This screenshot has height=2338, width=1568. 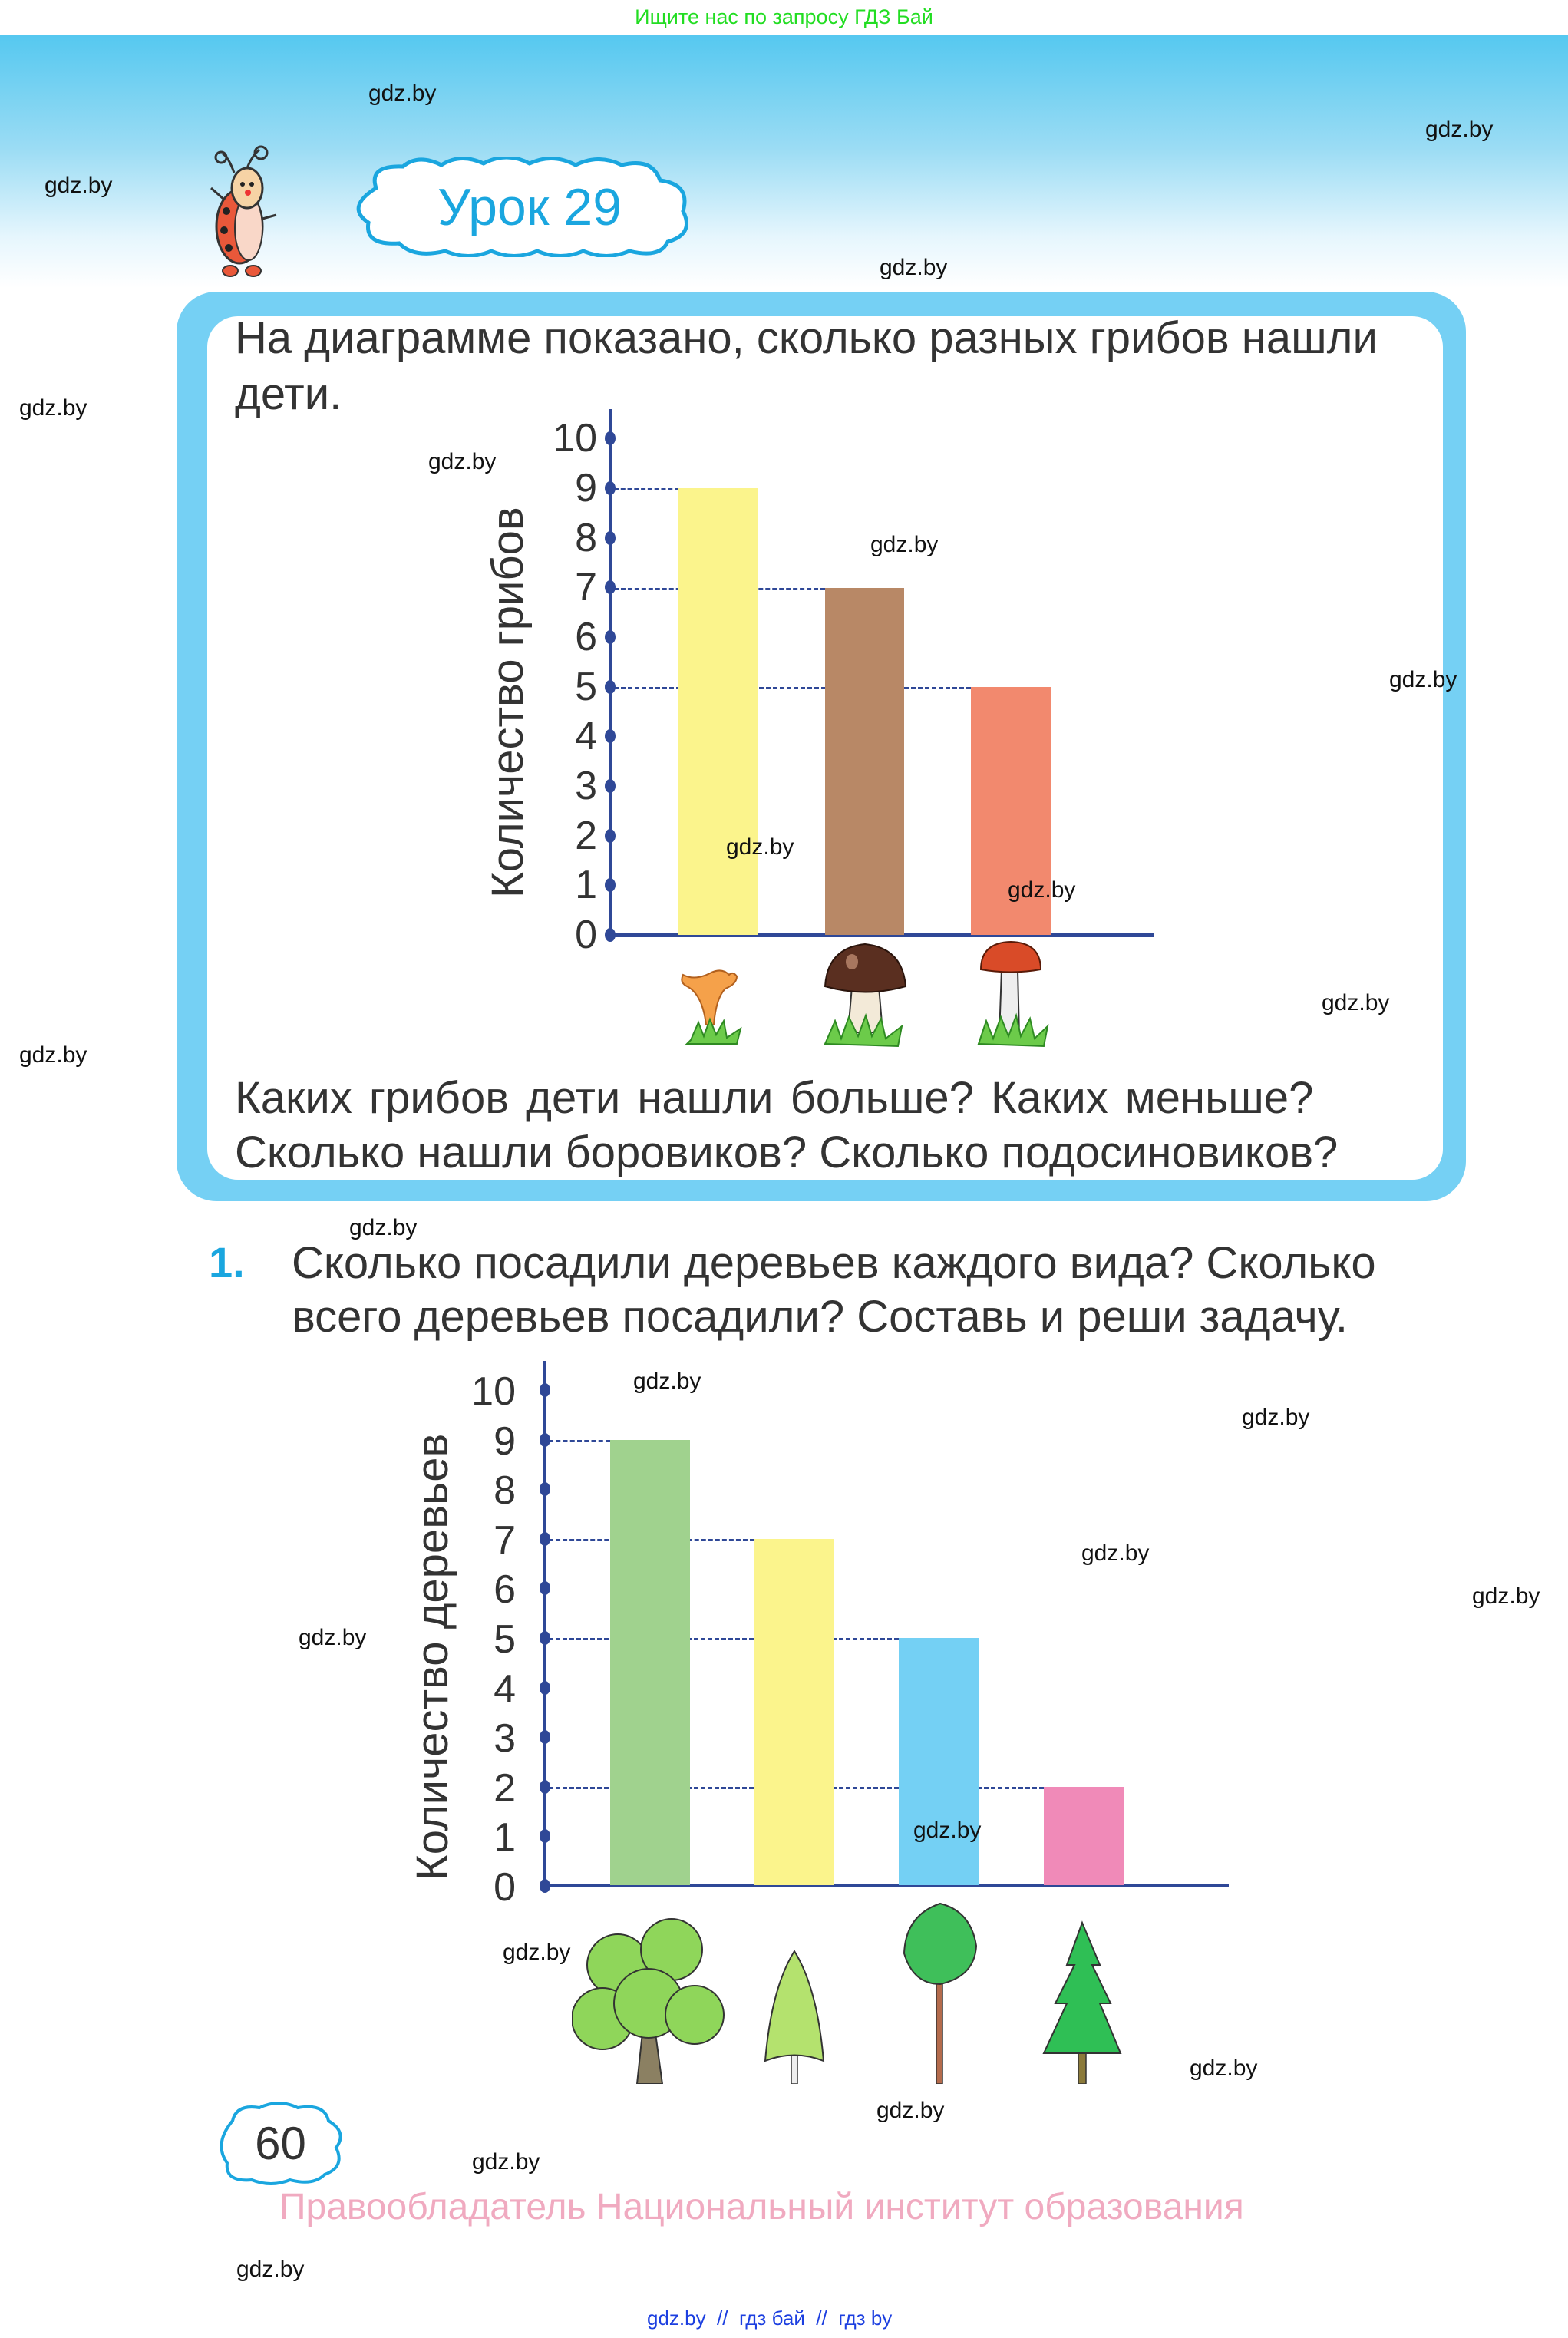 What do you see at coordinates (718, 711) in the screenshot?
I see `chart1-bar-chanterelle` at bounding box center [718, 711].